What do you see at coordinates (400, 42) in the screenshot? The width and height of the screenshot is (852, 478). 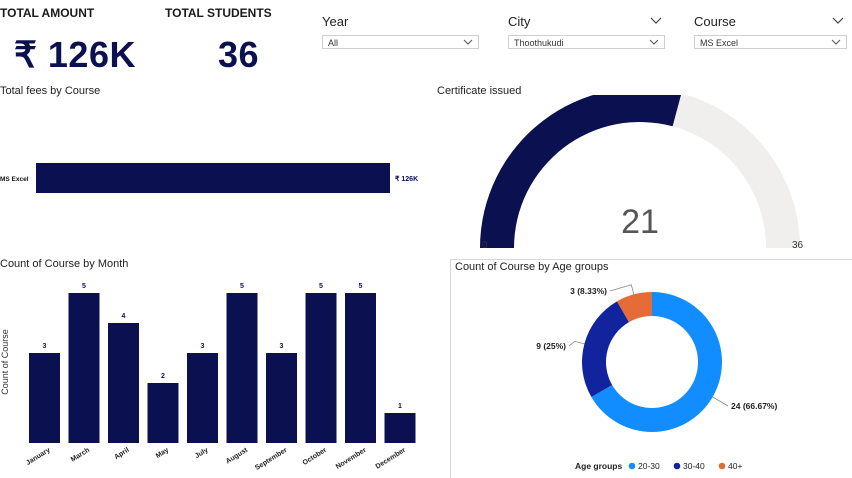 I see `year-dropdown: All` at bounding box center [400, 42].